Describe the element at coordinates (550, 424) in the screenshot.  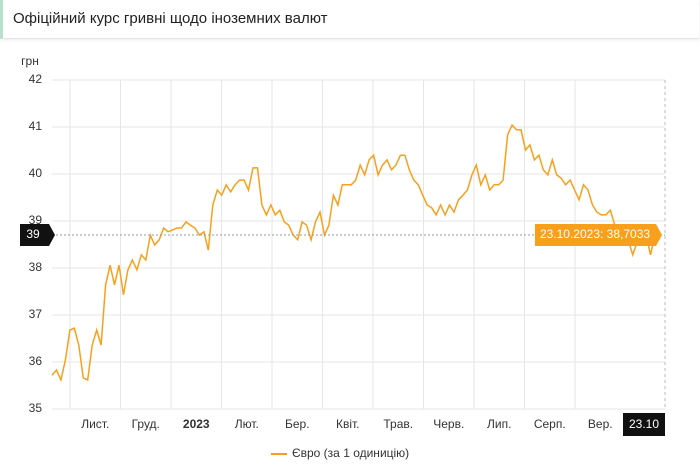
I see `x-tick-label: Серп.` at that location.